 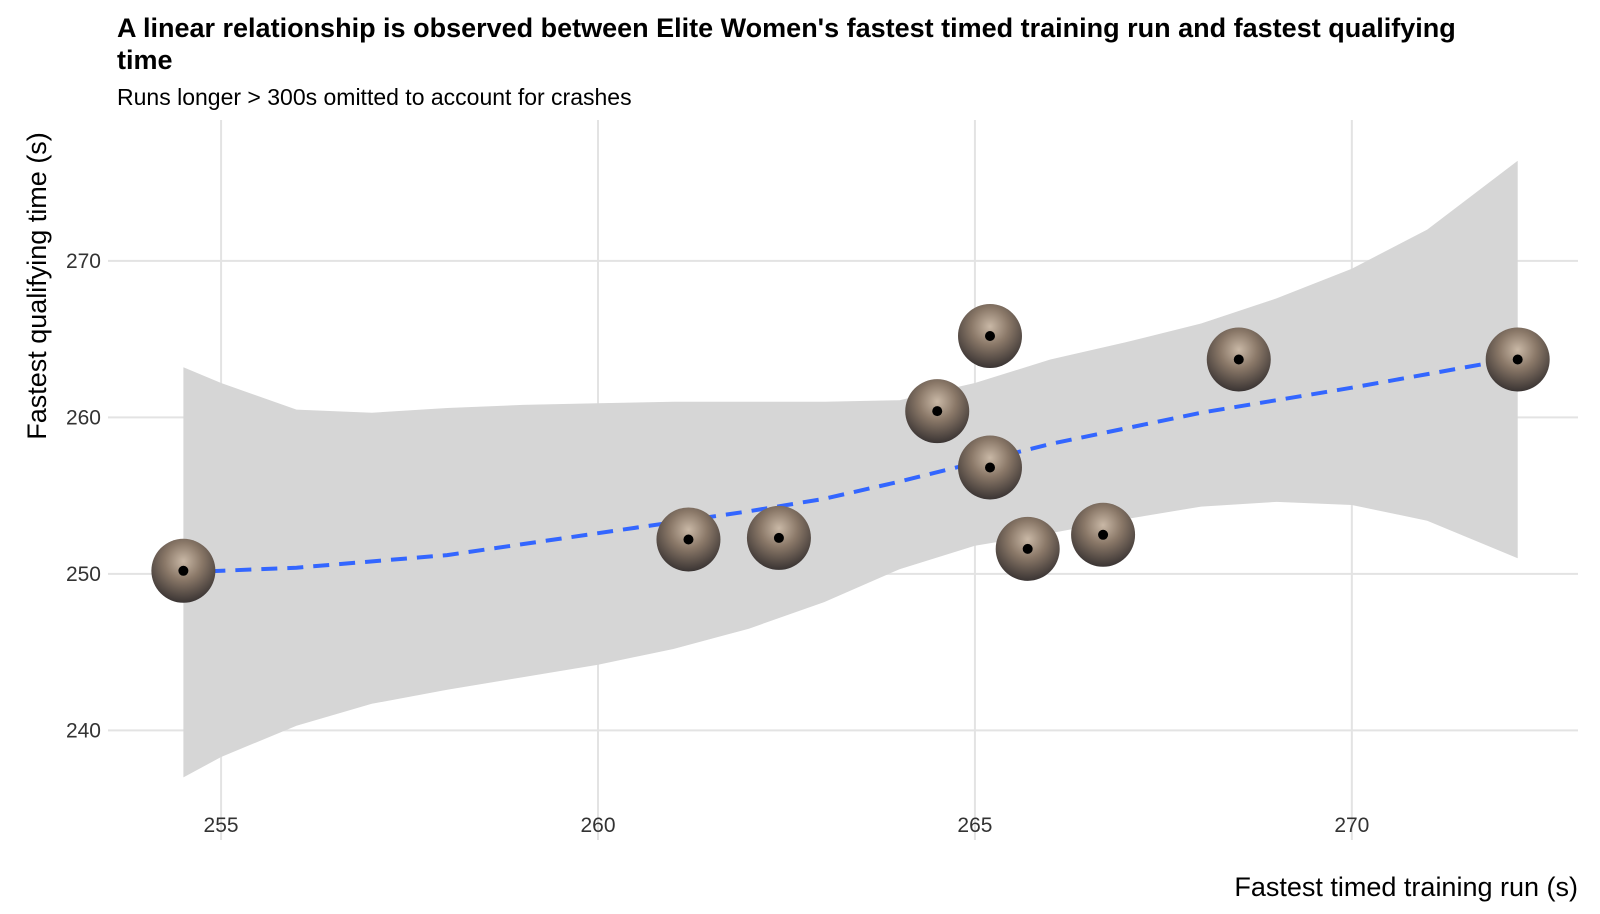 I want to click on y-tick-label: 260, so click(x=83, y=417).